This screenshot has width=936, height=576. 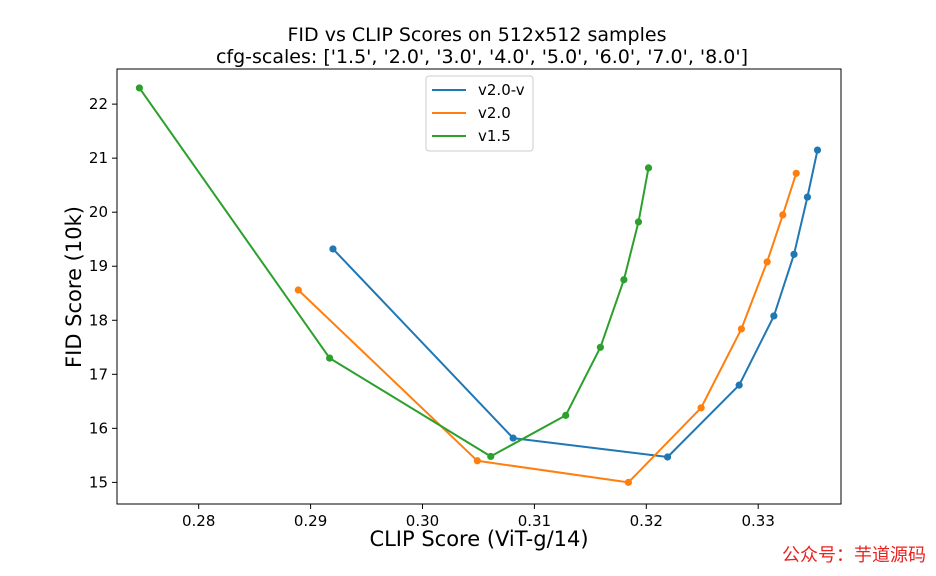 What do you see at coordinates (98, 428) in the screenshot?
I see `y-tick-label: 16` at bounding box center [98, 428].